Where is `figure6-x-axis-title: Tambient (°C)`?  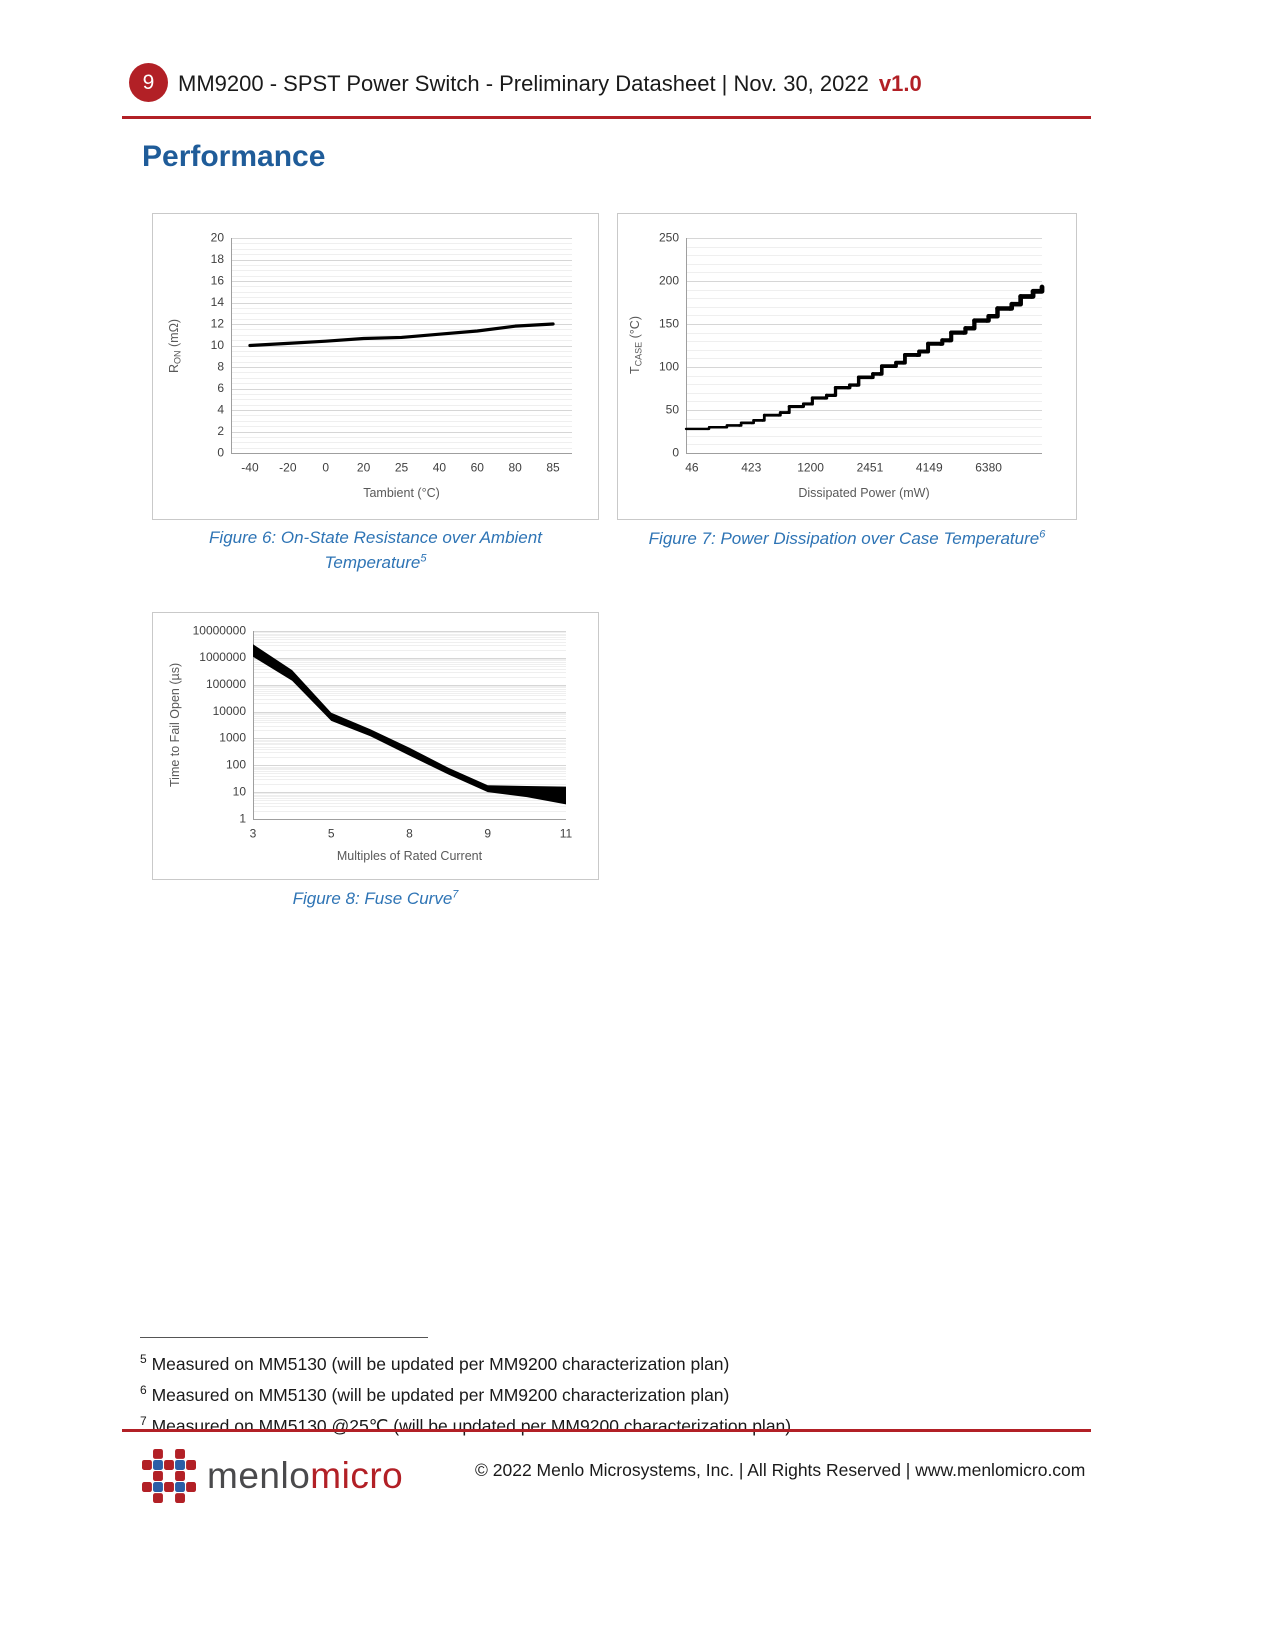
figure6-x-axis-title: Tambient (°C) is located at coordinates (401, 493).